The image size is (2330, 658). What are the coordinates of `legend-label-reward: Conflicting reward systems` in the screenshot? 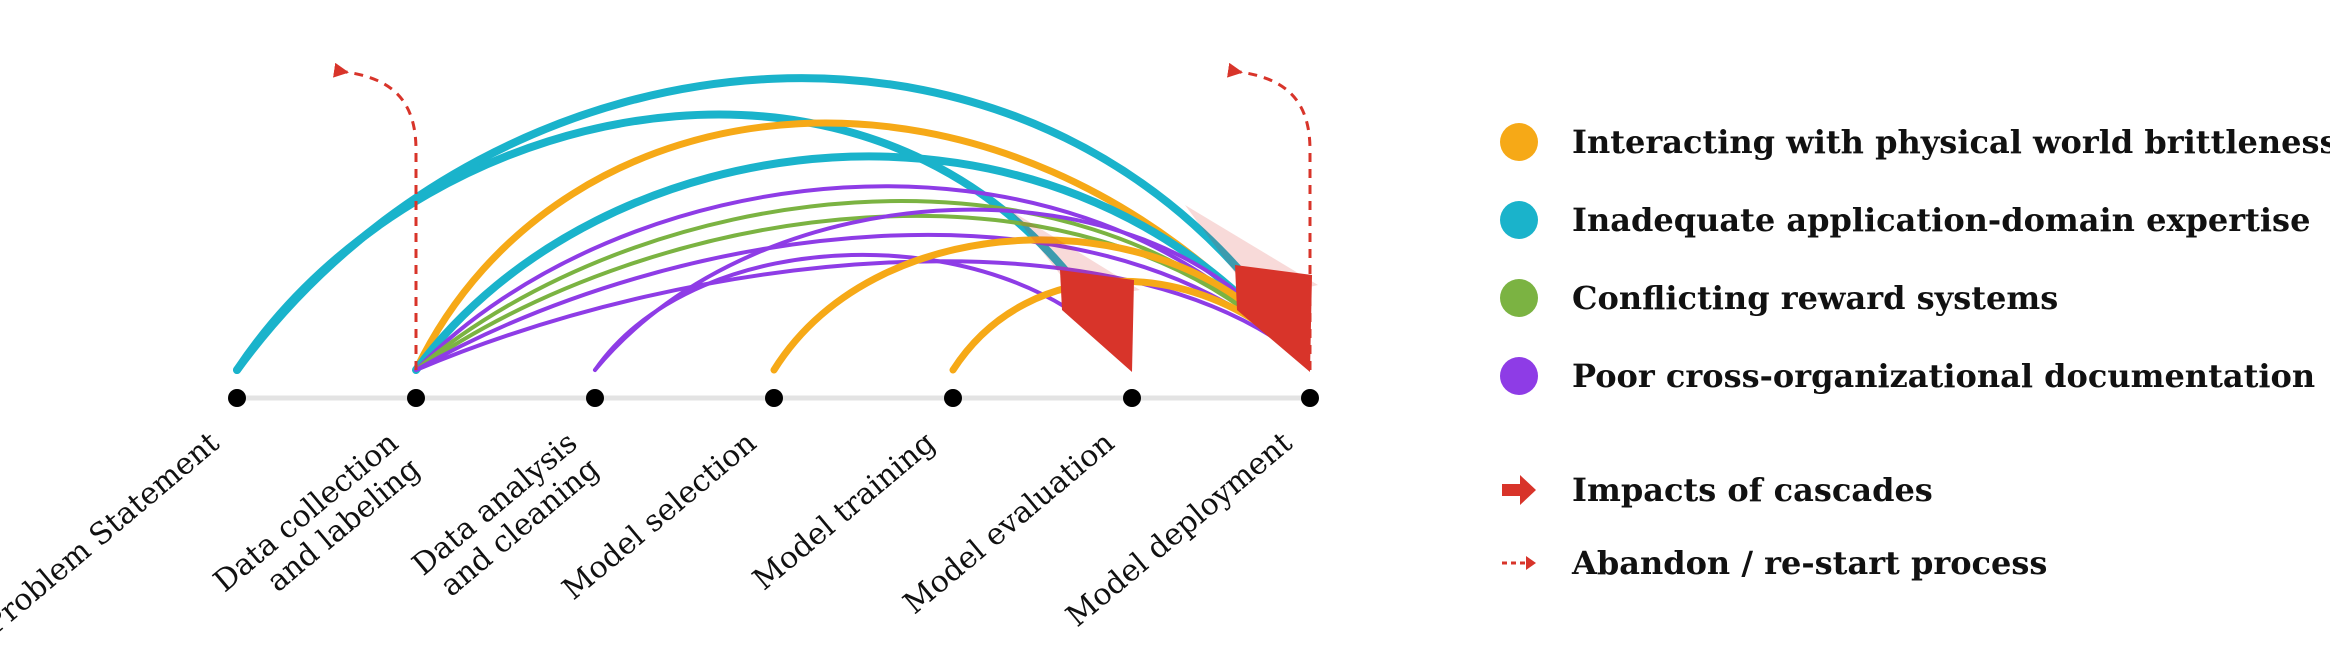 It's located at (1815, 298).